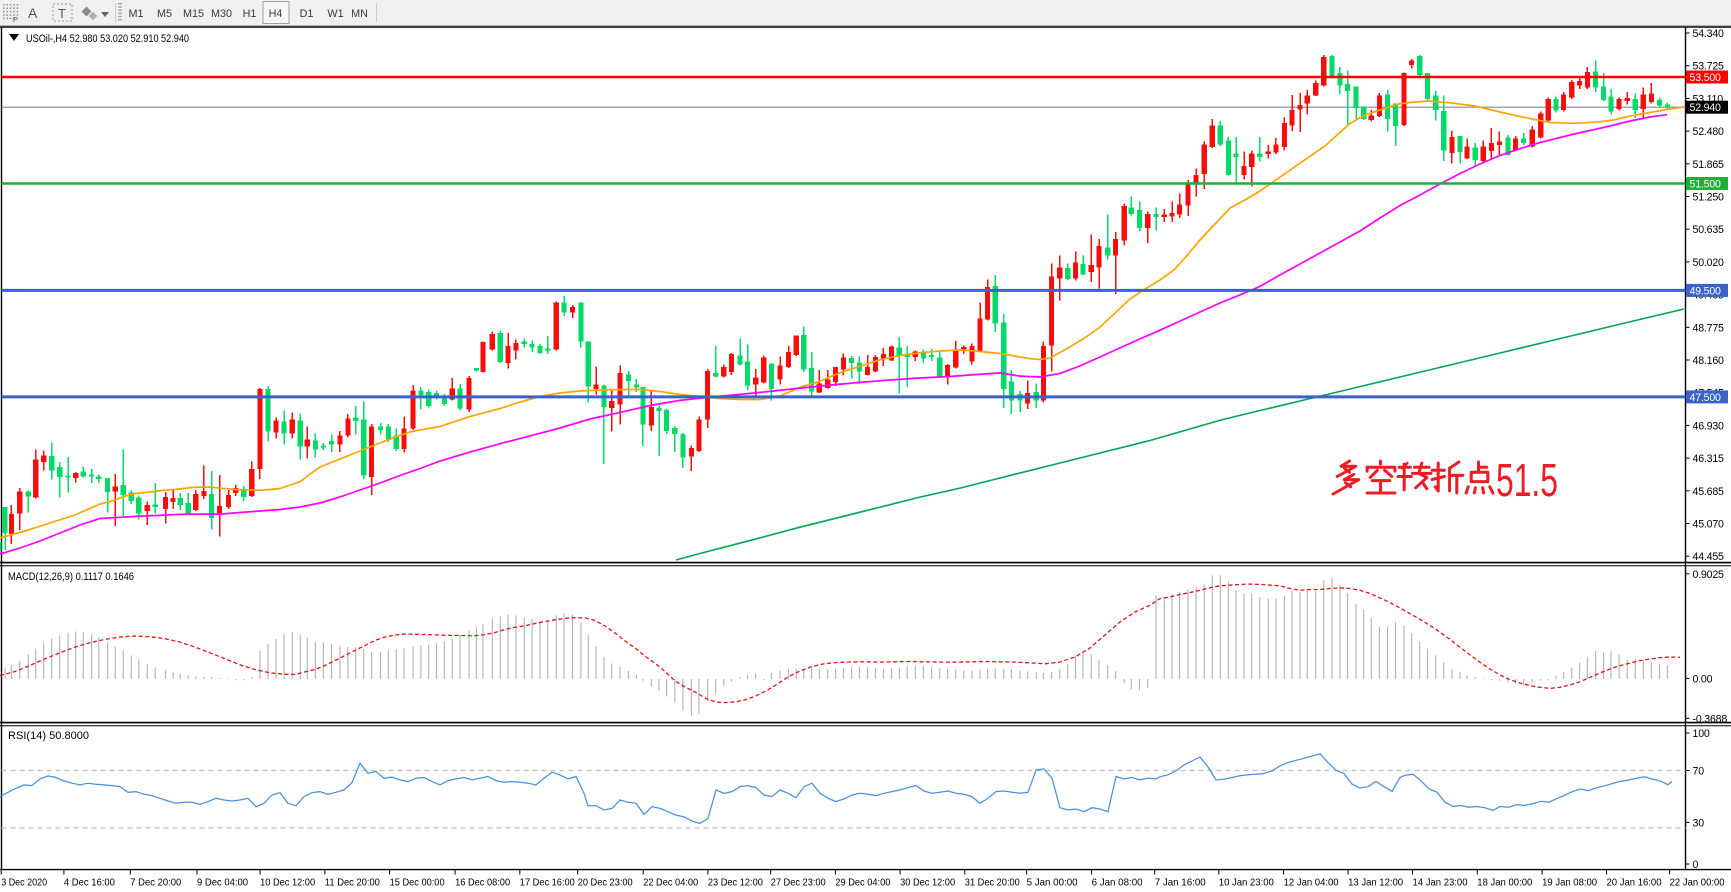 This screenshot has width=1731, height=892. Describe the element at coordinates (71, 577) in the screenshot. I see `svg-text: MACD(12,26,9) 0.1117 0.1646` at that location.